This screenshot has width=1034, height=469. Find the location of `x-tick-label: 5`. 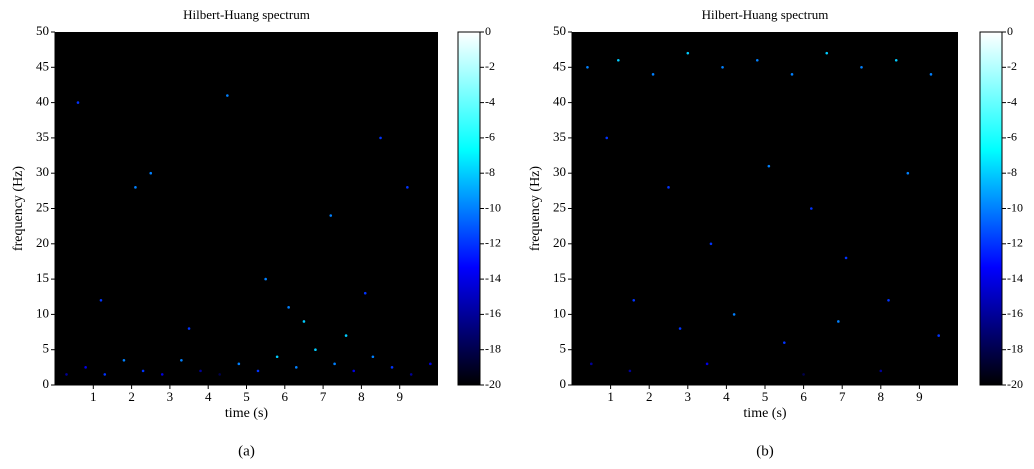

x-tick-label: 5 is located at coordinates (246, 396).